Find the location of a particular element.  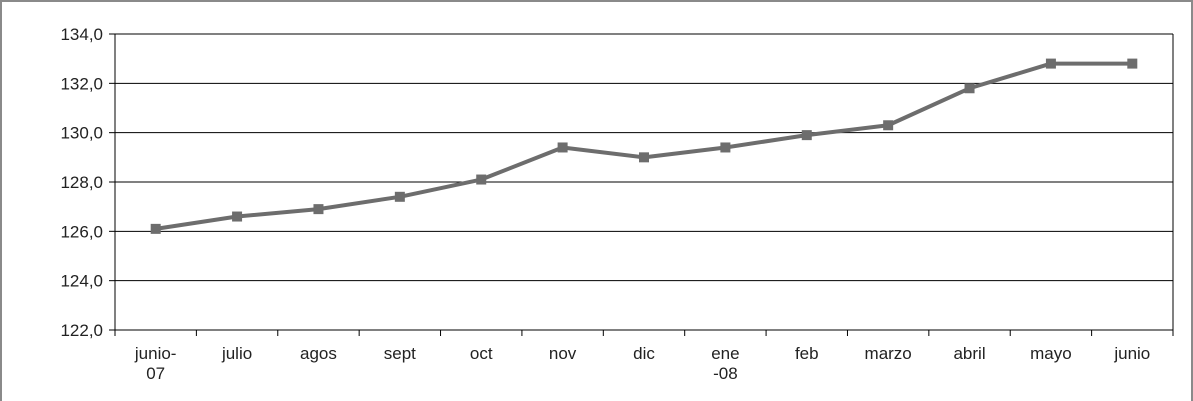

x-tick-label-line: mayo is located at coordinates (1051, 353).